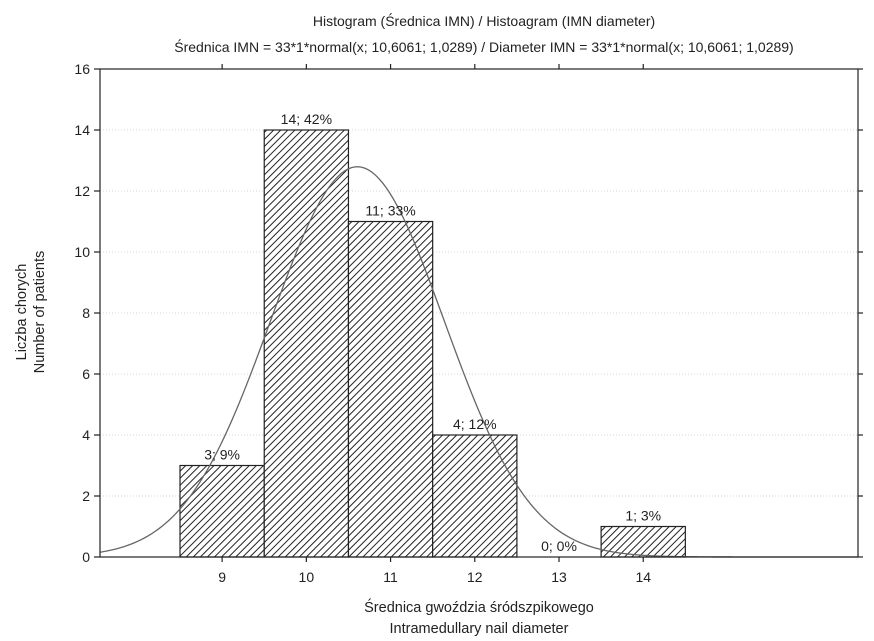  What do you see at coordinates (479, 629) in the screenshot?
I see `x-axis-label-line2: Intramedullary nail diameter` at bounding box center [479, 629].